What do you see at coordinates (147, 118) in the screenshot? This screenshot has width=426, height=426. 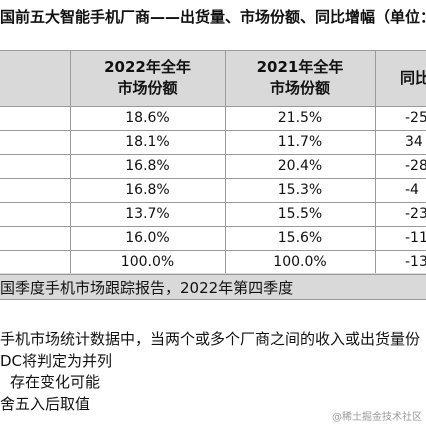 I see `table-cell: 18.6%` at bounding box center [147, 118].